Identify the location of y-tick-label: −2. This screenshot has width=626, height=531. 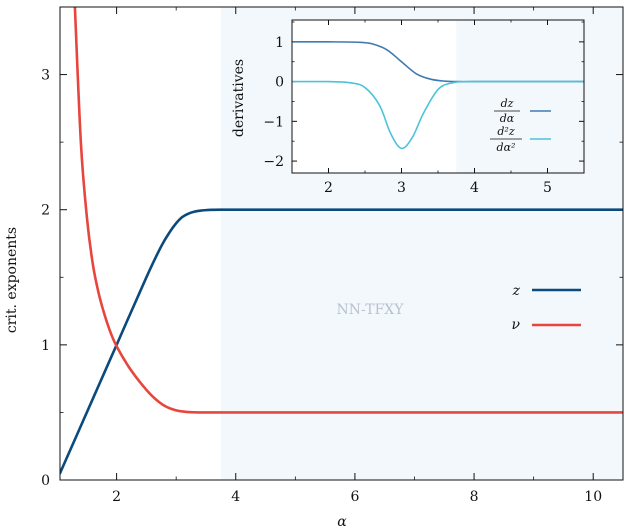
(273, 162).